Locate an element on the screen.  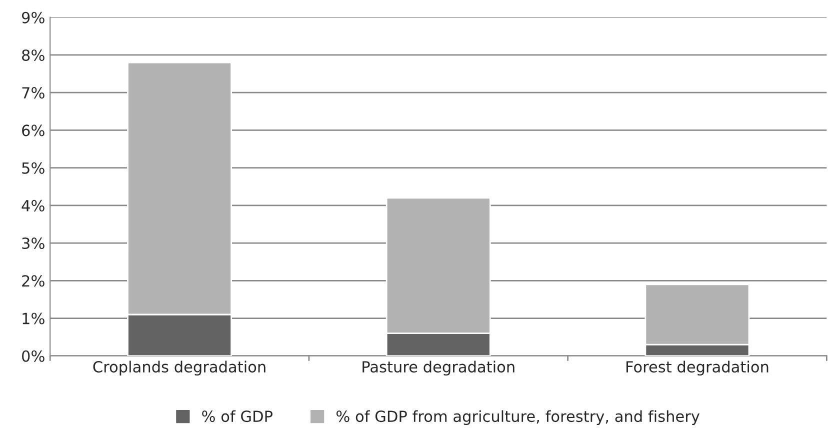
y-tick-label: 3% is located at coordinates (33, 244).